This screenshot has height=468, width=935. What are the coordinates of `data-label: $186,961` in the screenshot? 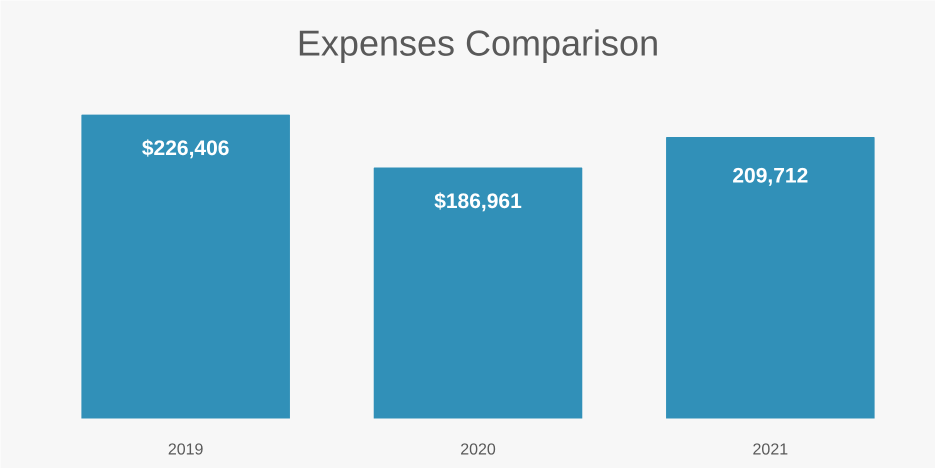 It's located at (478, 201).